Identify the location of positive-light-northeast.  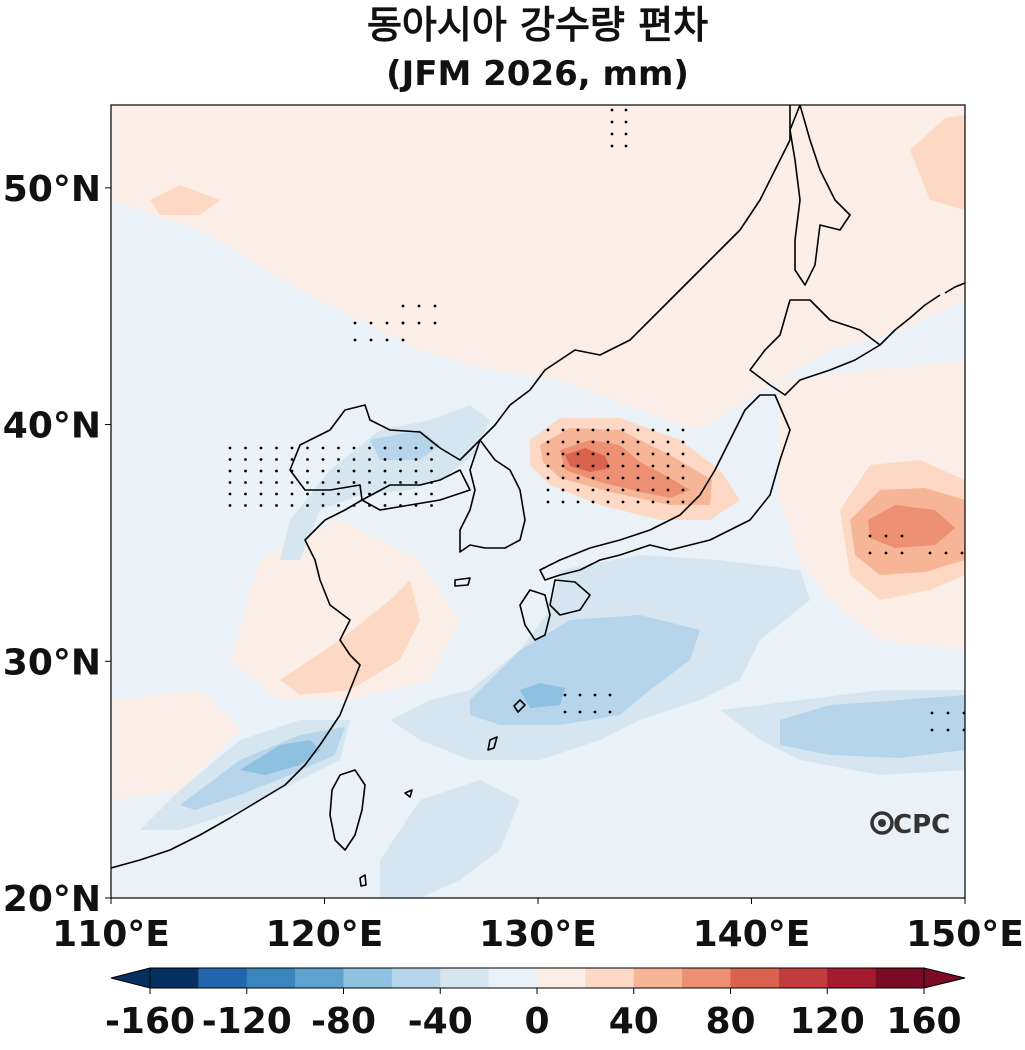
(937, 162).